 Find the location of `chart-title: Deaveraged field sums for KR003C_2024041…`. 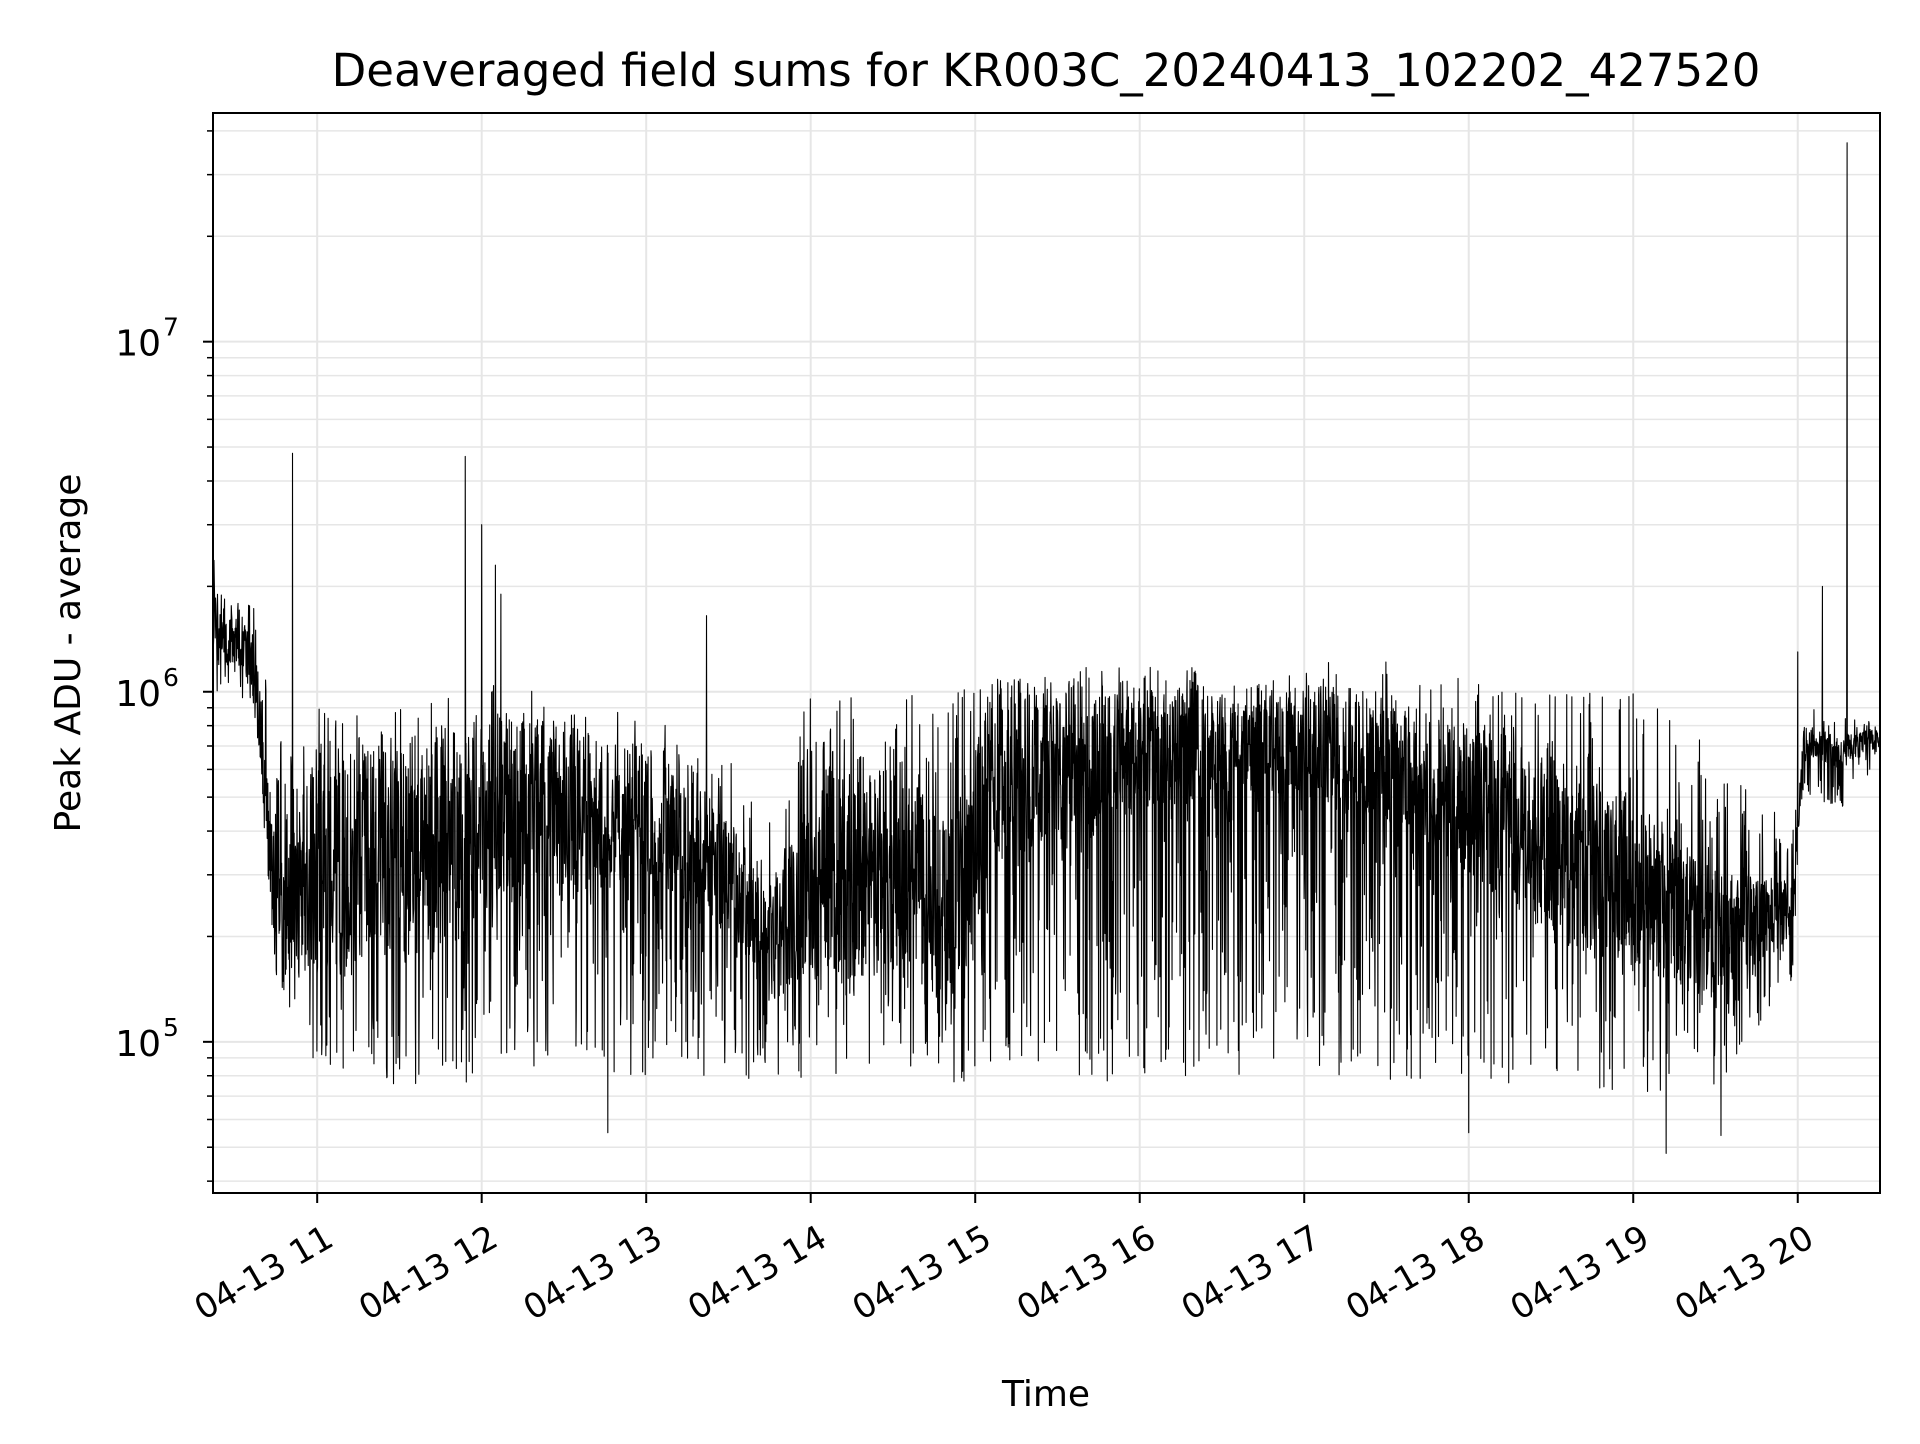

chart-title: Deaveraged field sums for KR003C_2024041… is located at coordinates (1046, 70).